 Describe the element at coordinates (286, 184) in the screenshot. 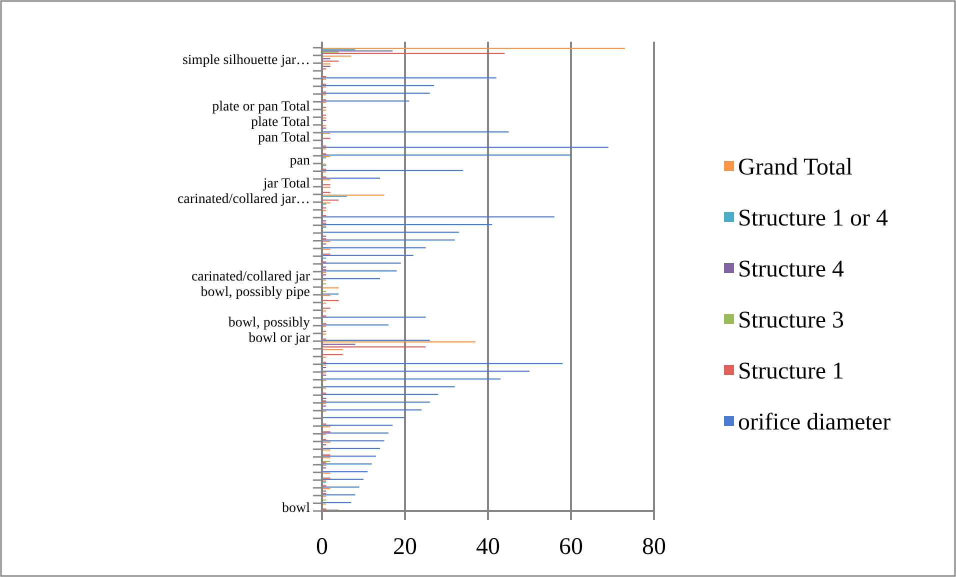

I see `y-tick-label: jar Total` at that location.